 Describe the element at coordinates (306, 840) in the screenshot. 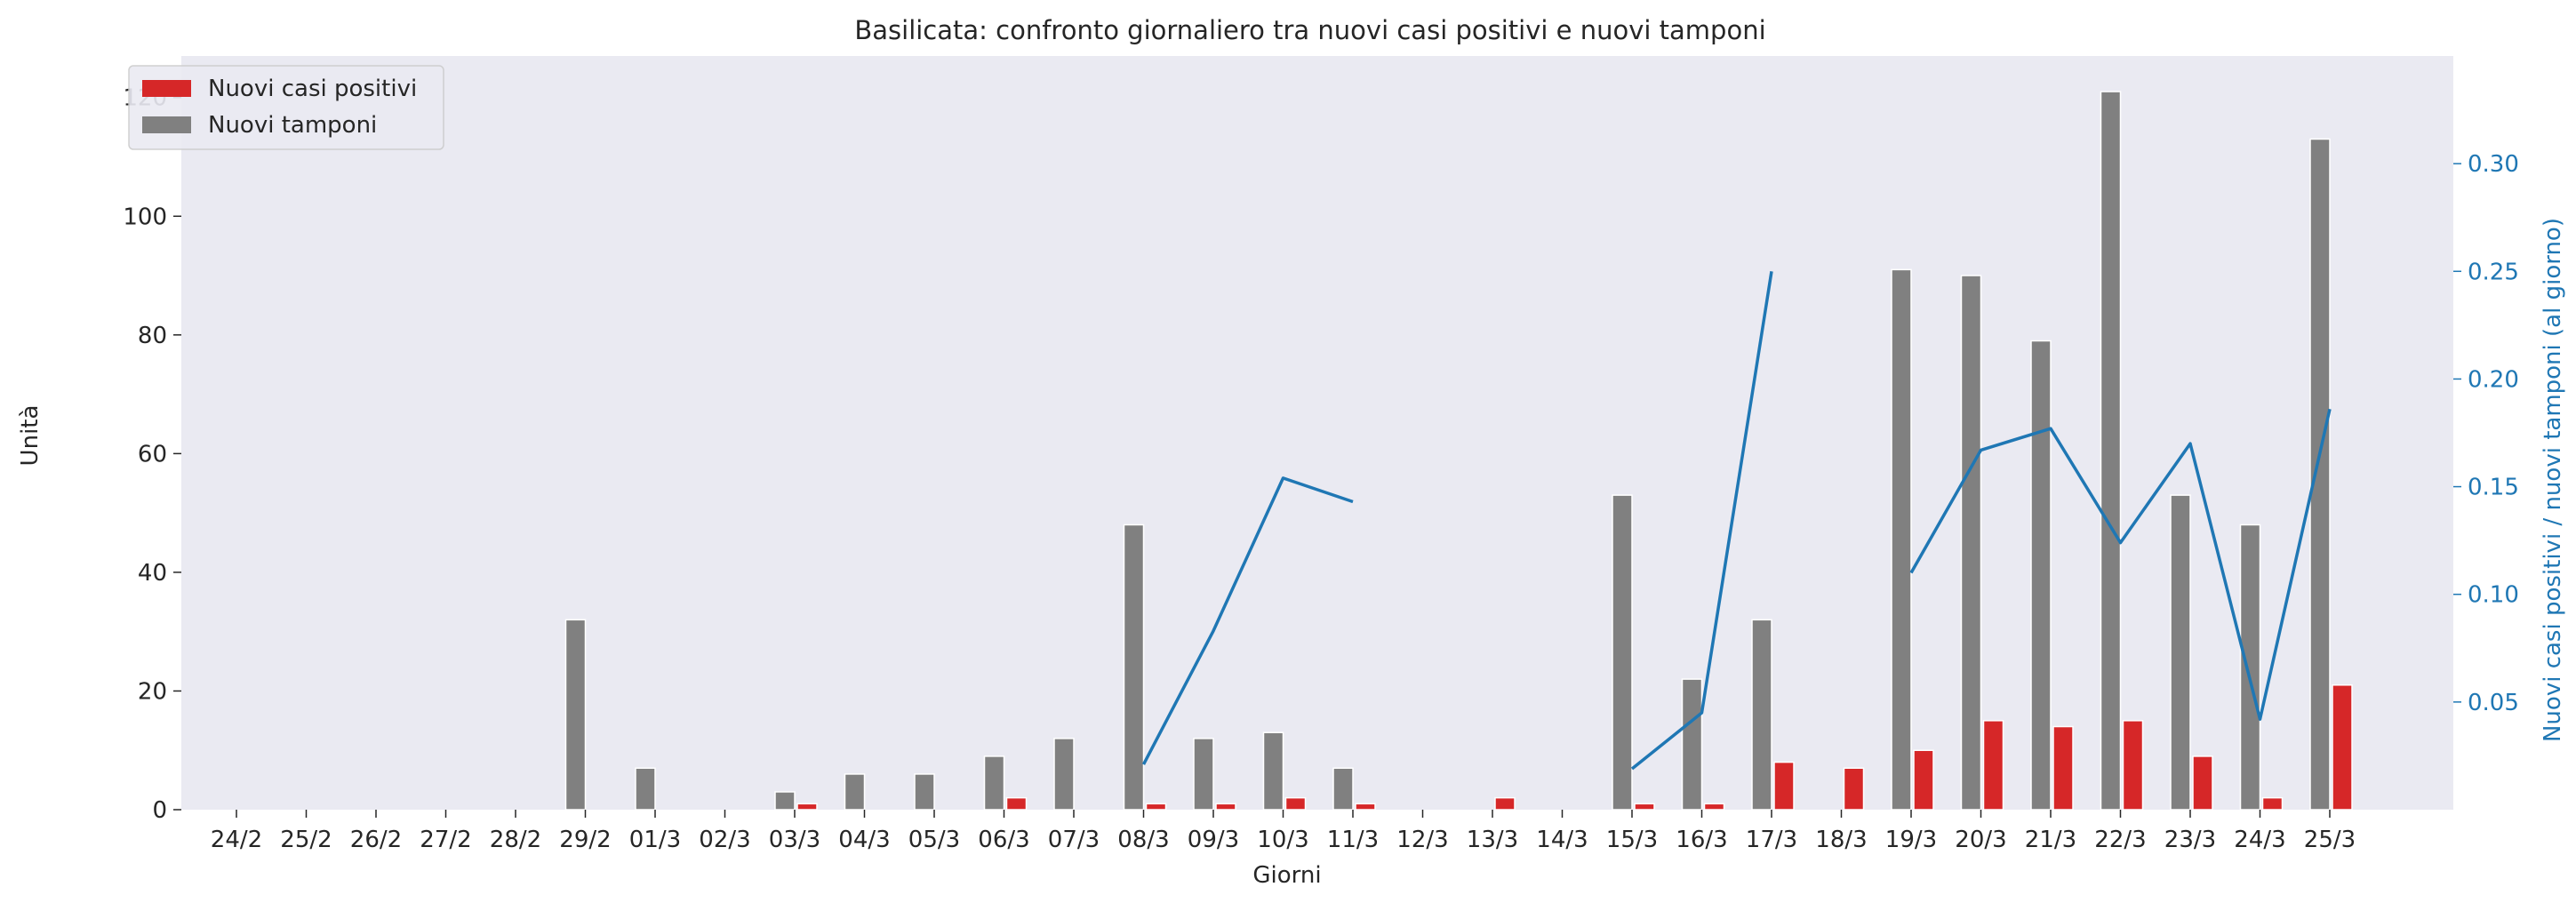

I see `x-tick-label: 25/2` at that location.